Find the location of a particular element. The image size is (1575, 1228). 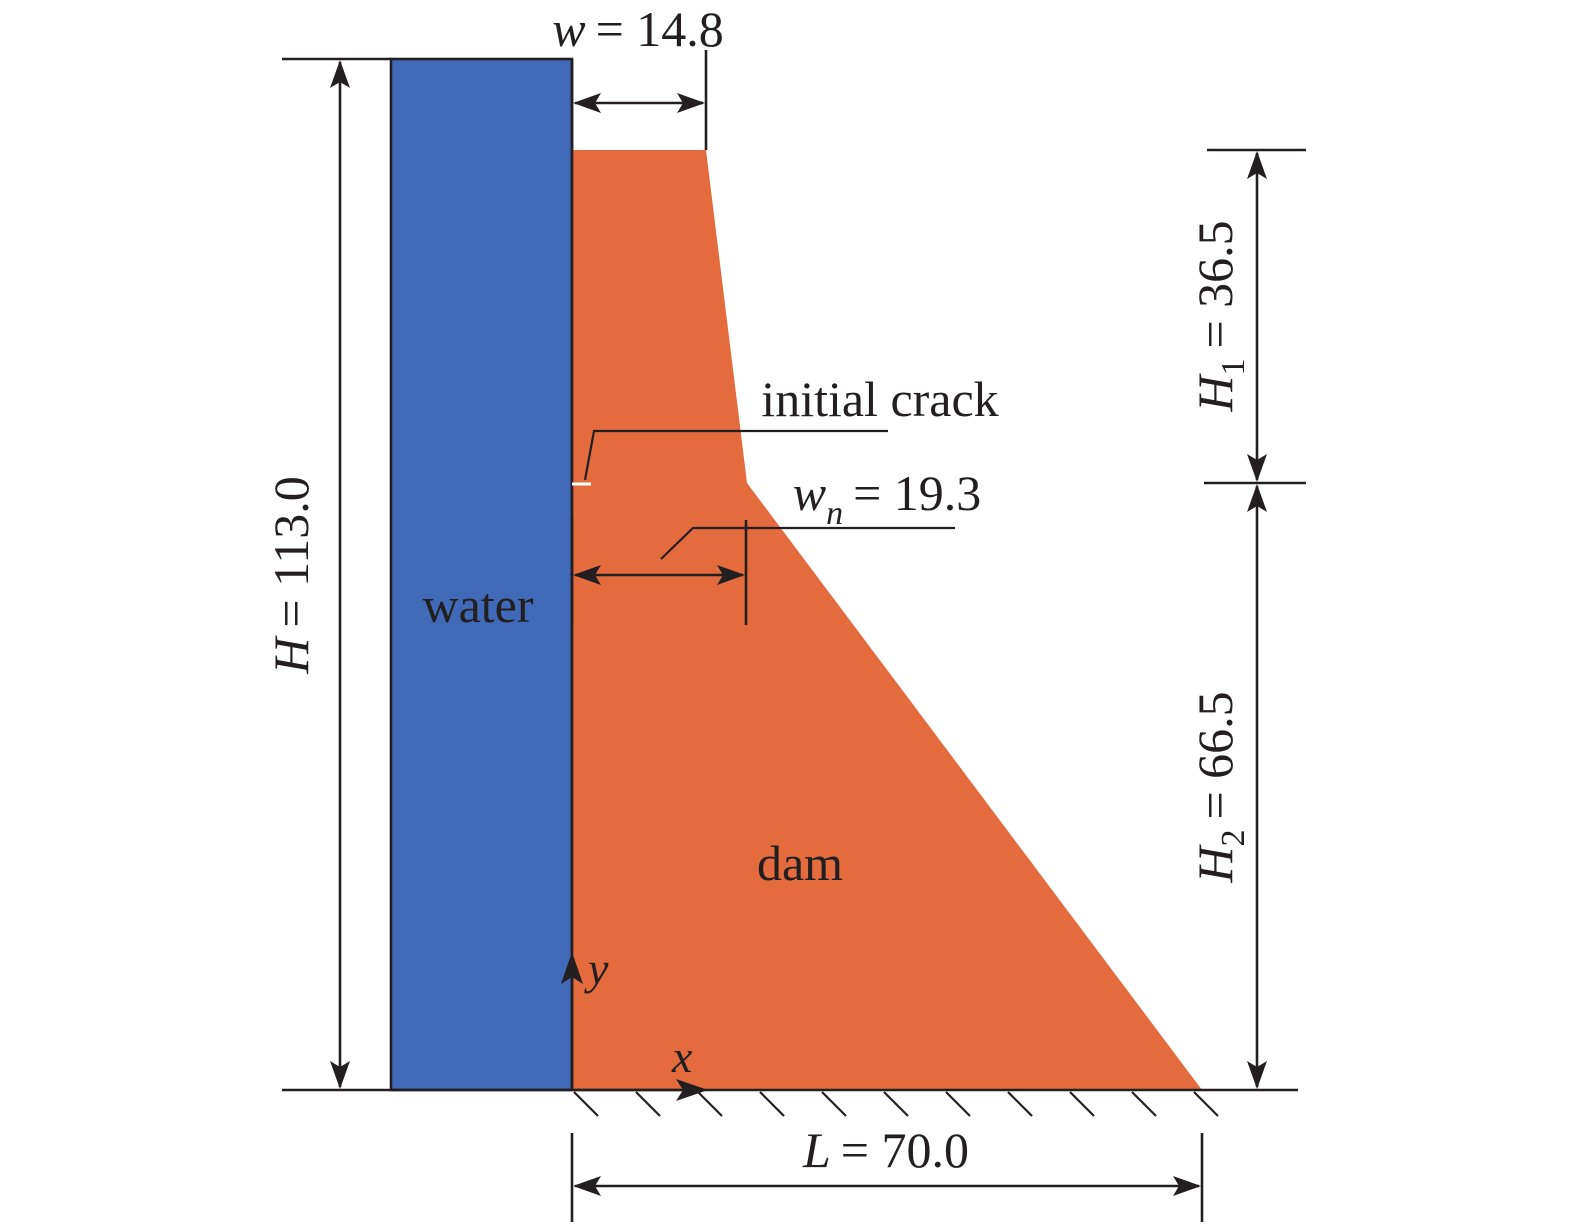

dimension-L-label: L = 70.0 is located at coordinates (885, 1150).